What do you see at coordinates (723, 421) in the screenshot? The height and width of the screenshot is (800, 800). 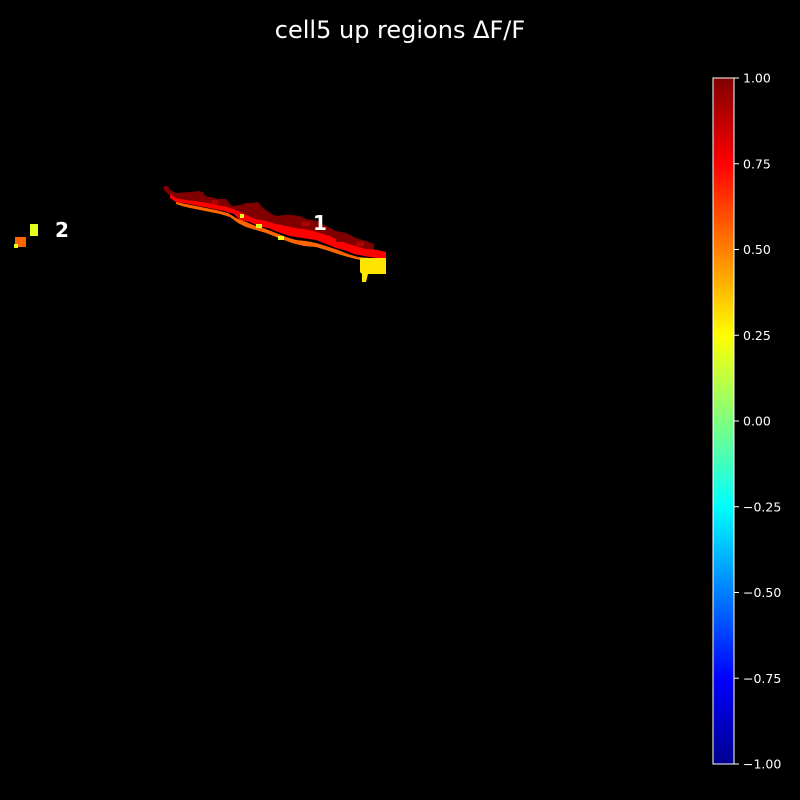 I see `colorbar-gradient` at bounding box center [723, 421].